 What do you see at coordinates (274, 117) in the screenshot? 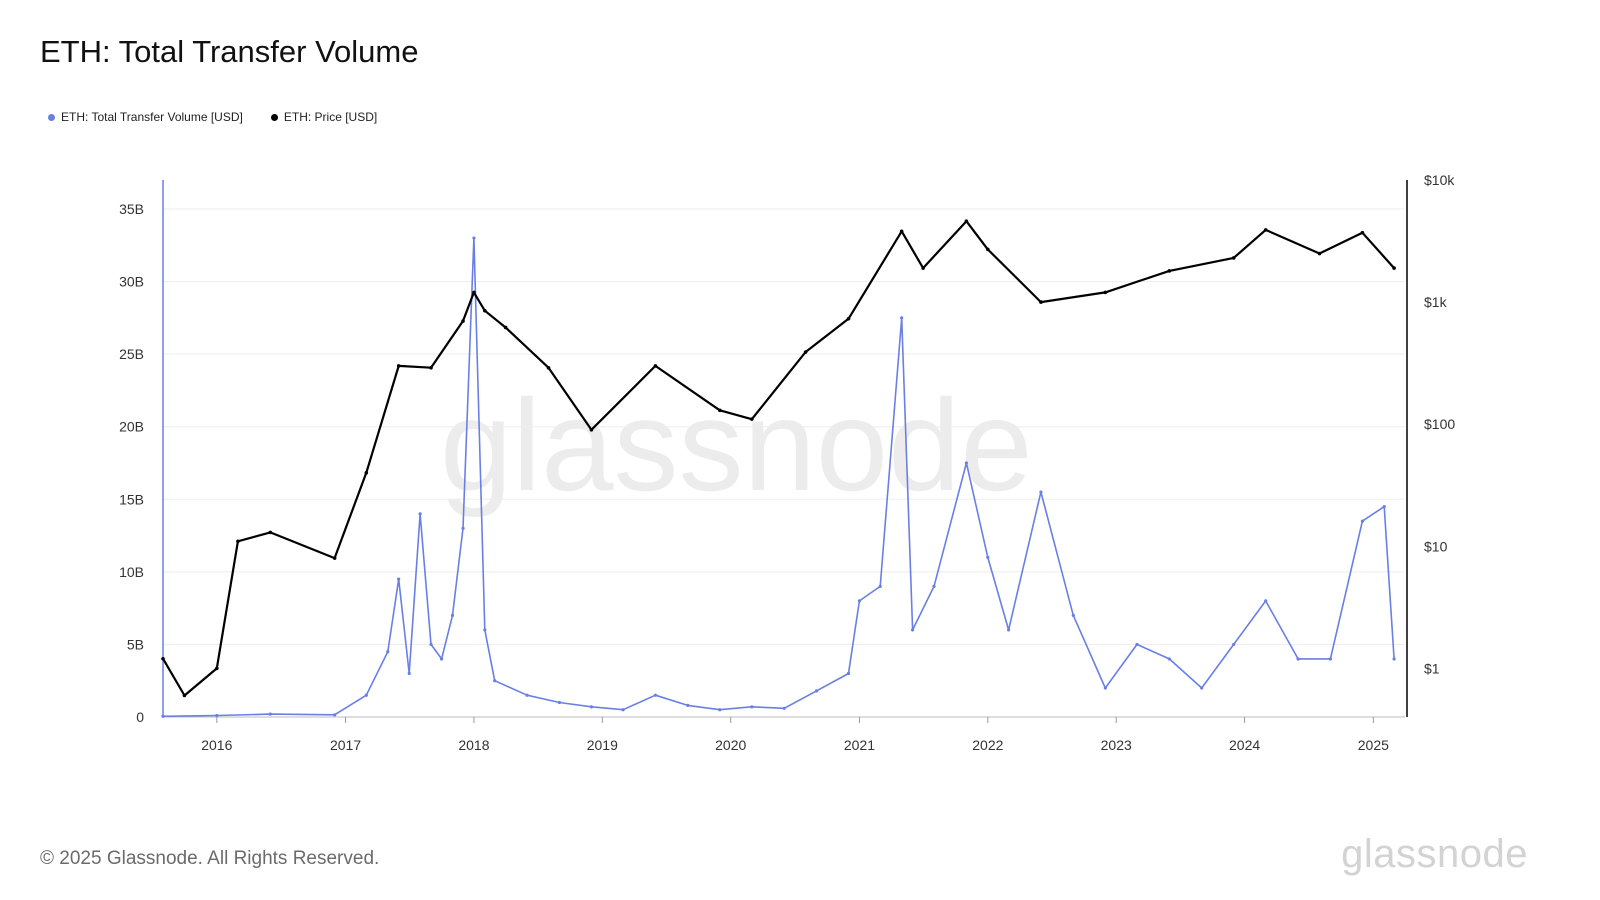
I see `legend-dot-price` at bounding box center [274, 117].